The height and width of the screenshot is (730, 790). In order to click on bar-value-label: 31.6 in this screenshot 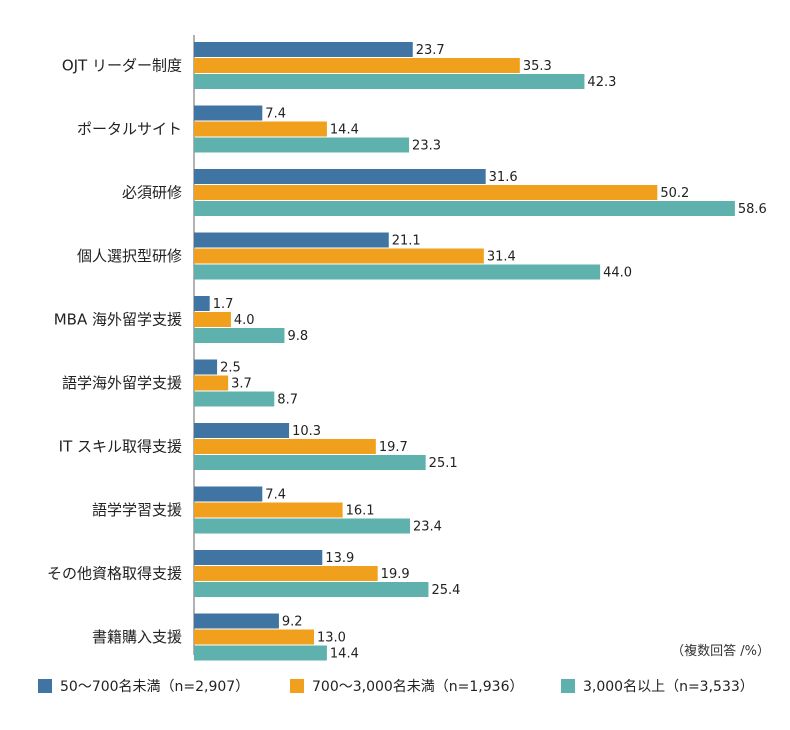, I will do `click(503, 177)`.